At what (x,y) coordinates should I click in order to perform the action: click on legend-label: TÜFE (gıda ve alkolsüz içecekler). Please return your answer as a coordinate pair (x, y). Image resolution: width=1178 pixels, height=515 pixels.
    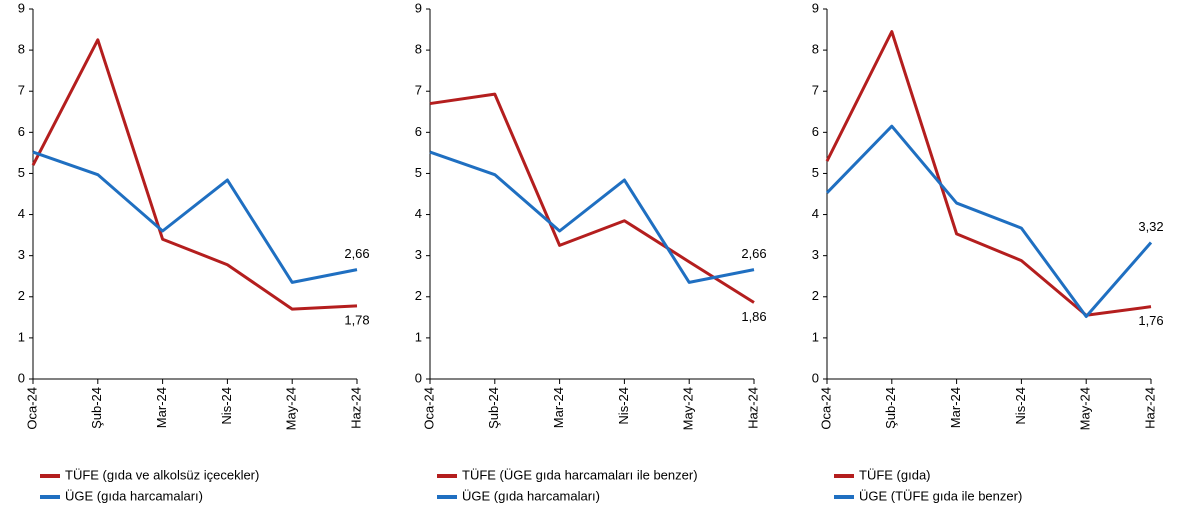
    Looking at the image, I should click on (162, 474).